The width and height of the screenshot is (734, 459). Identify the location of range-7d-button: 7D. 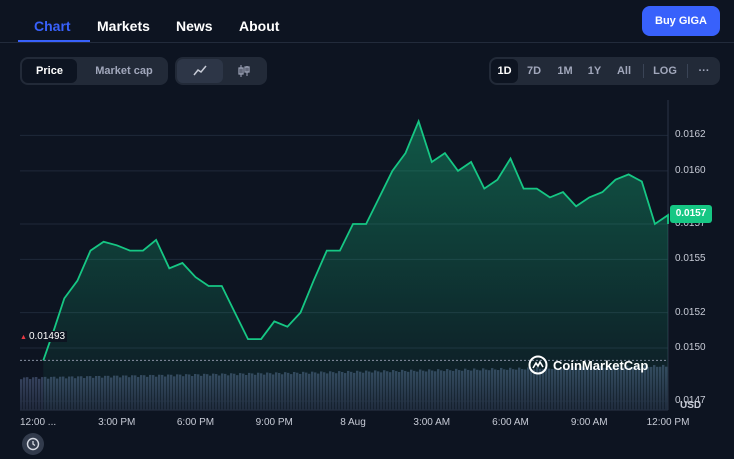
(534, 71).